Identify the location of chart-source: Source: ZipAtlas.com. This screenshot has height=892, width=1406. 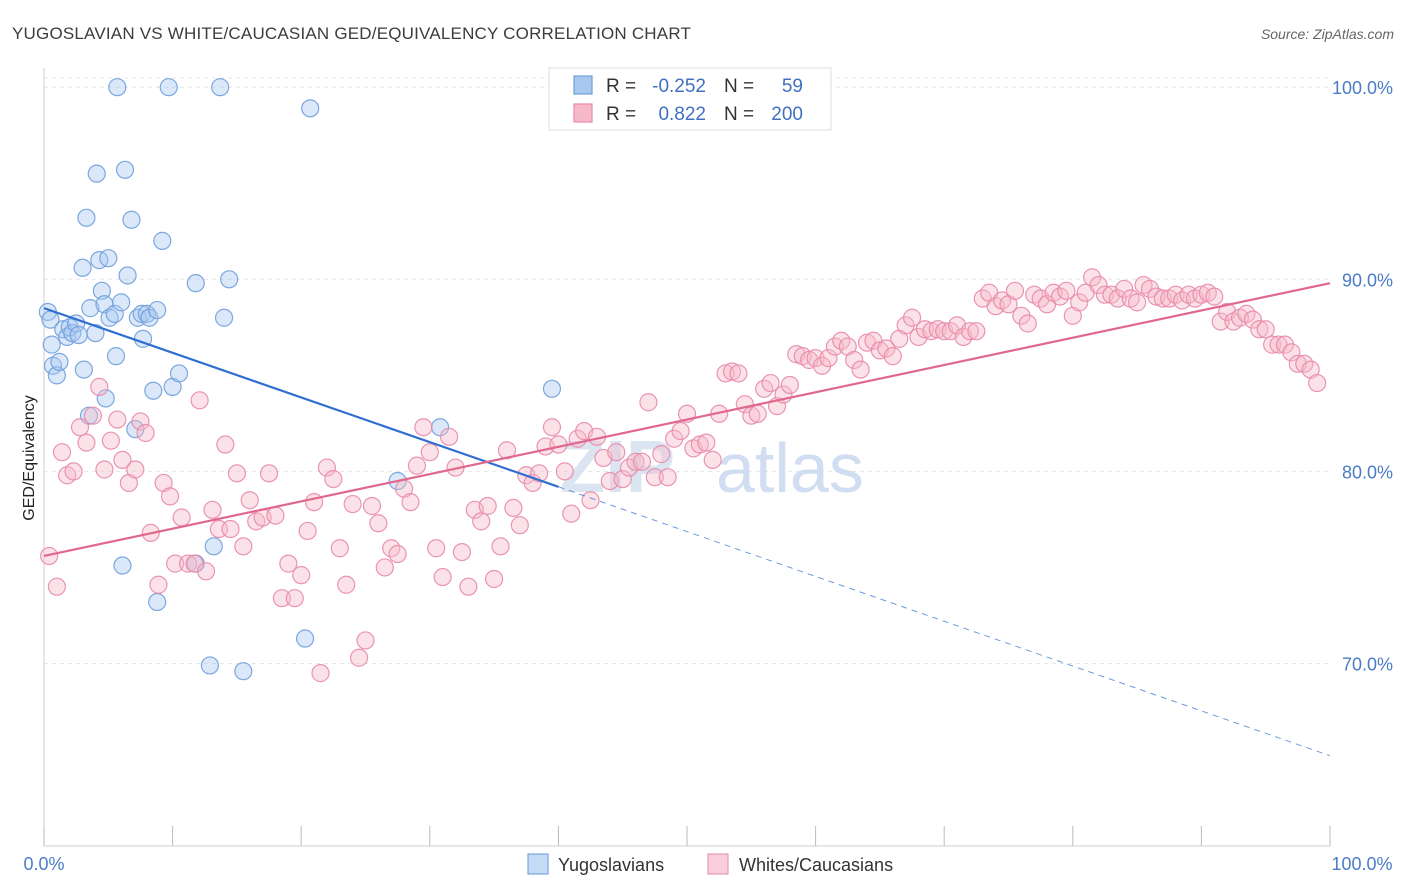
(1327, 34).